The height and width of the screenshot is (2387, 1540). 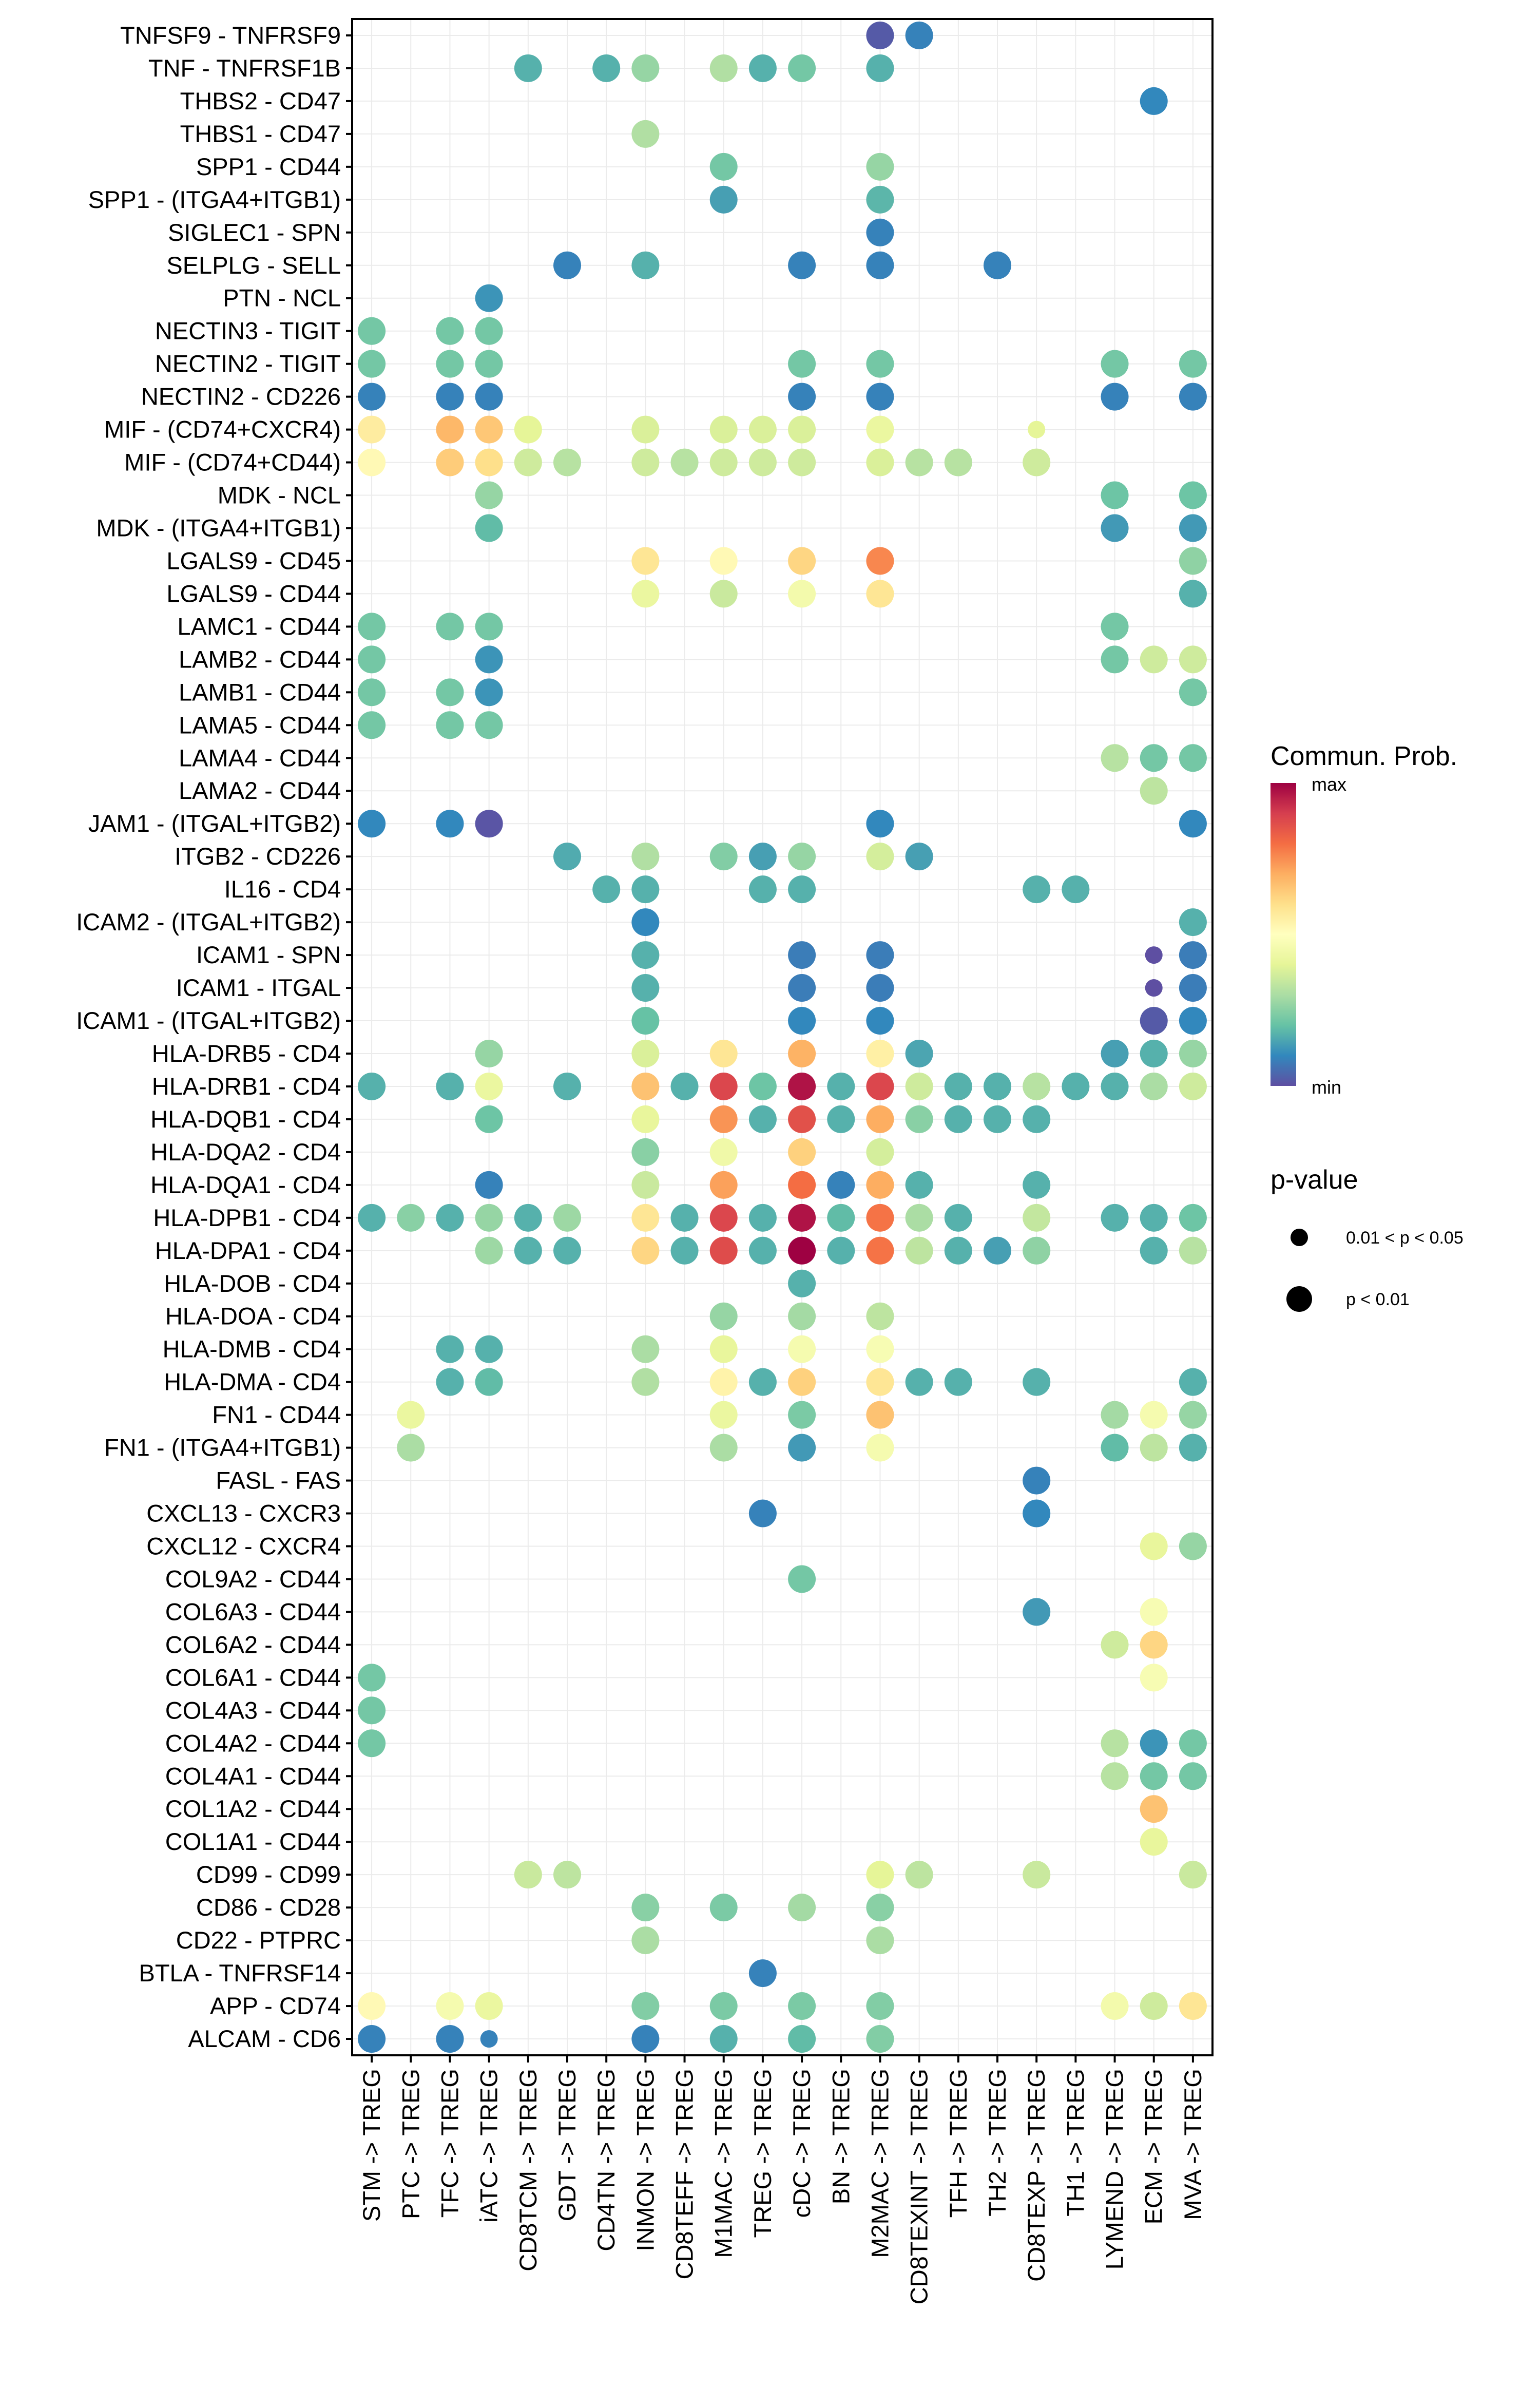 I want to click on y-tick-label: FN1 - CD44, so click(x=276, y=1414).